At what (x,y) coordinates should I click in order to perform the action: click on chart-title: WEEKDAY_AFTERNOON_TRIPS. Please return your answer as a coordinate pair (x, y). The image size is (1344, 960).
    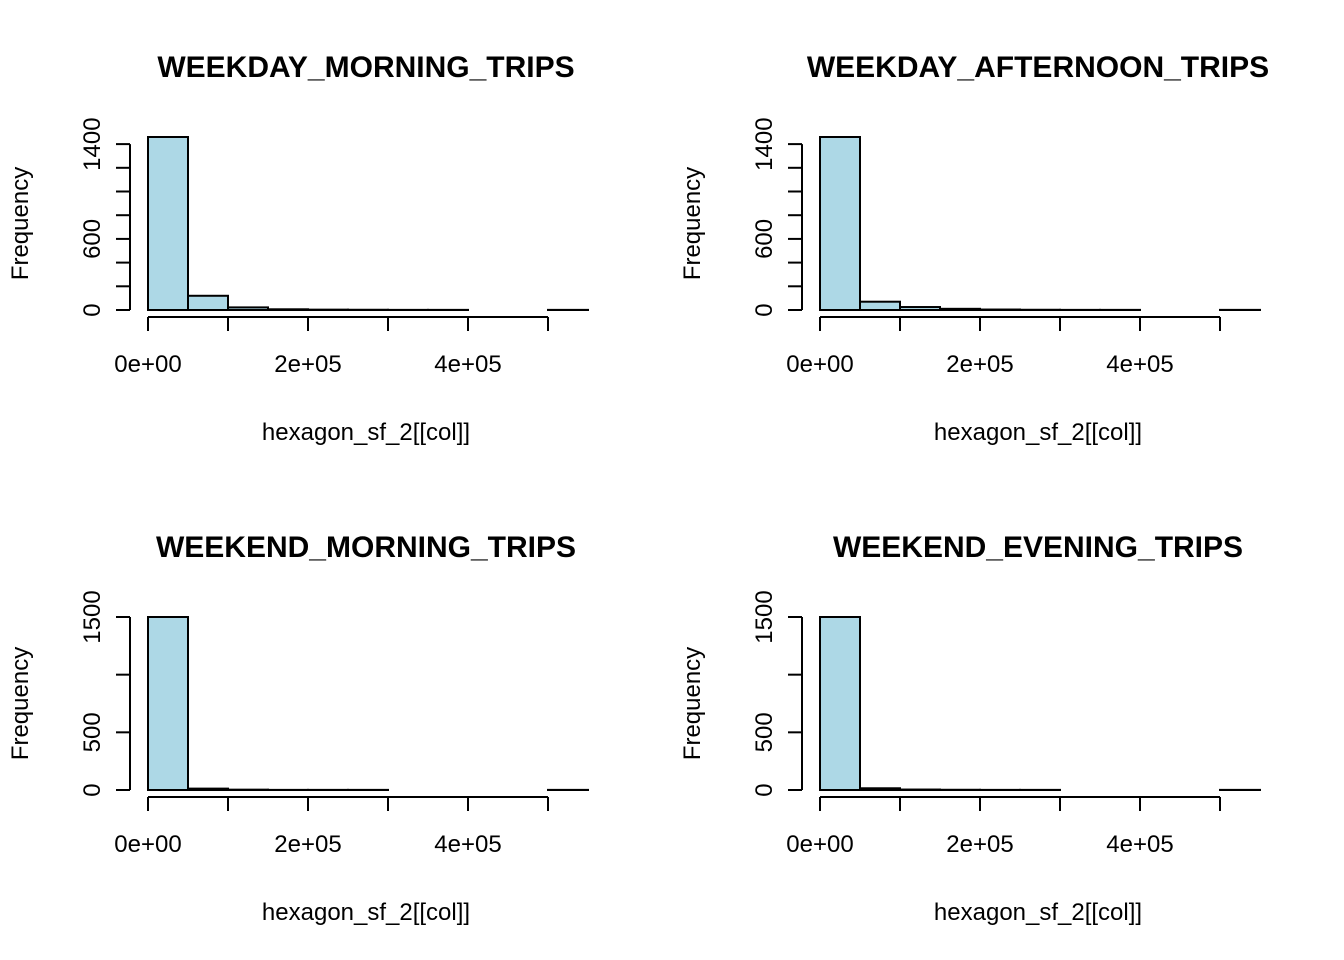
    Looking at the image, I should click on (1038, 67).